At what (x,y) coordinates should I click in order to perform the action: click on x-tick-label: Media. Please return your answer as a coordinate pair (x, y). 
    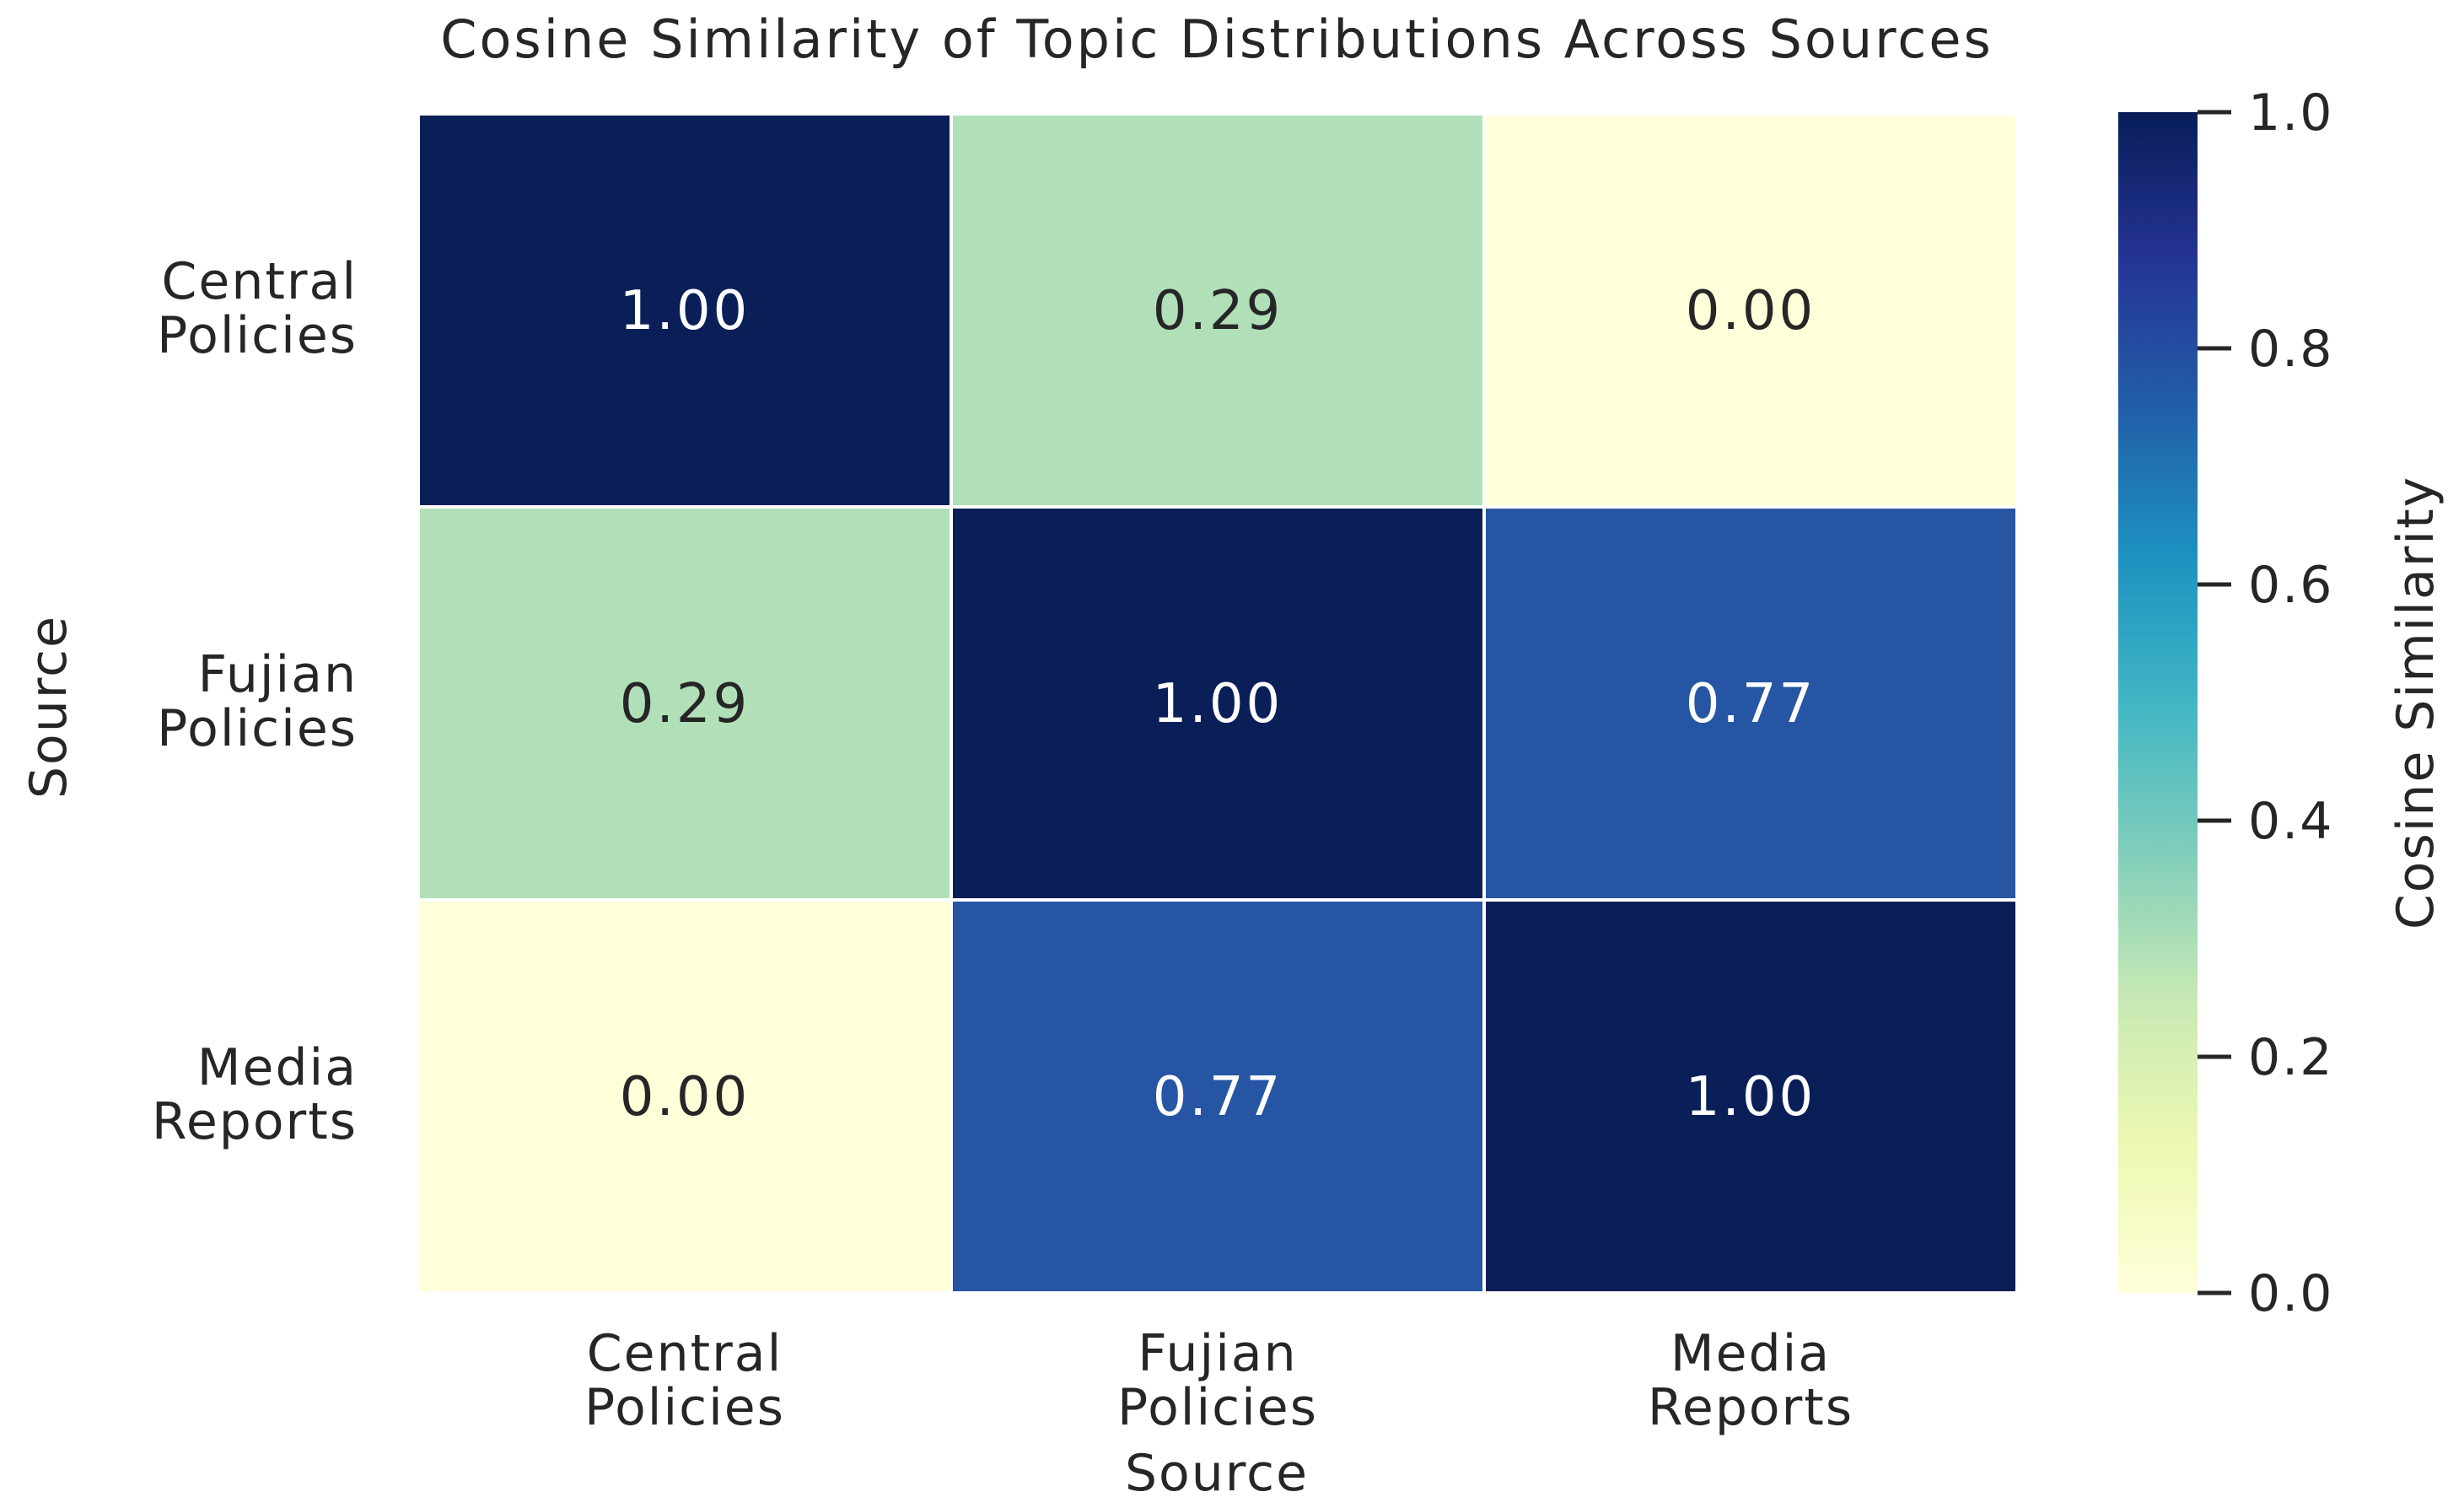
    Looking at the image, I should click on (1750, 1353).